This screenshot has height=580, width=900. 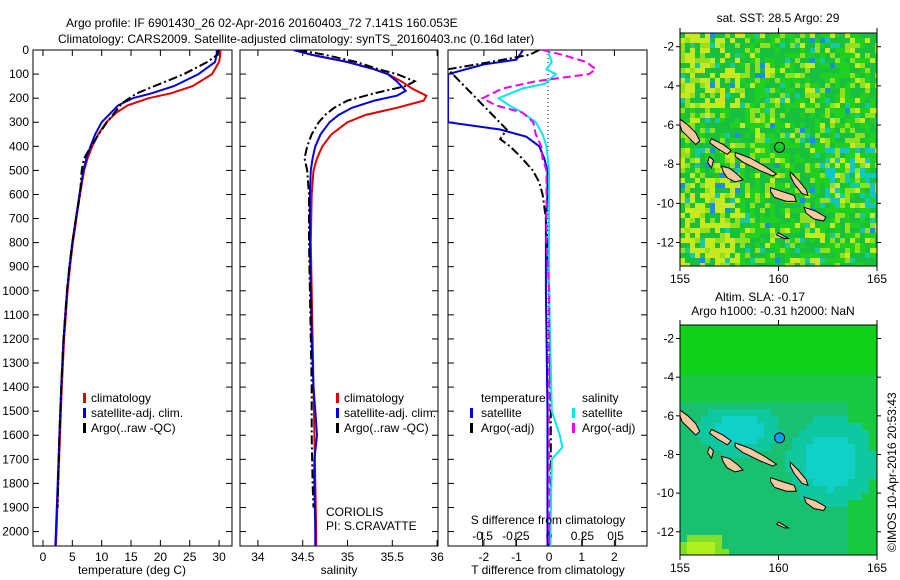 What do you see at coordinates (19, 122) in the screenshot?
I see `y-tick-label: 300` at bounding box center [19, 122].